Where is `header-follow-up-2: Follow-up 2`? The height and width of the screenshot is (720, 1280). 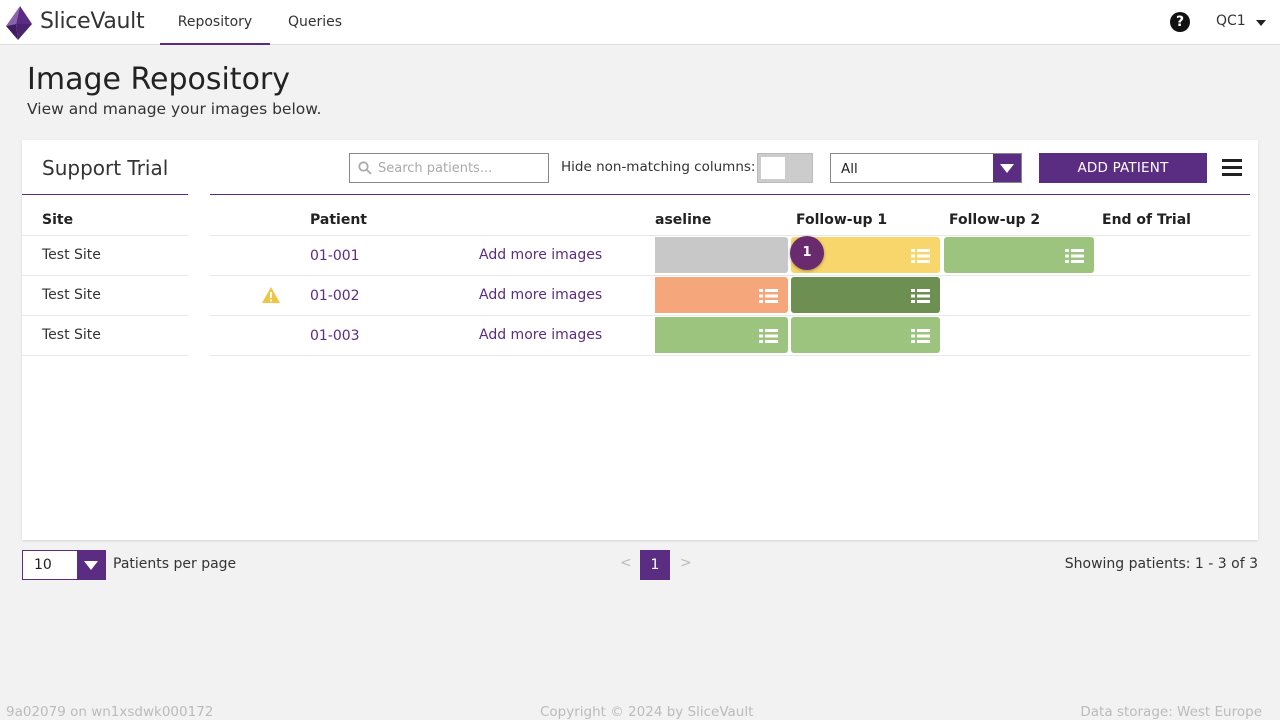 header-follow-up-2: Follow-up 2 is located at coordinates (995, 220).